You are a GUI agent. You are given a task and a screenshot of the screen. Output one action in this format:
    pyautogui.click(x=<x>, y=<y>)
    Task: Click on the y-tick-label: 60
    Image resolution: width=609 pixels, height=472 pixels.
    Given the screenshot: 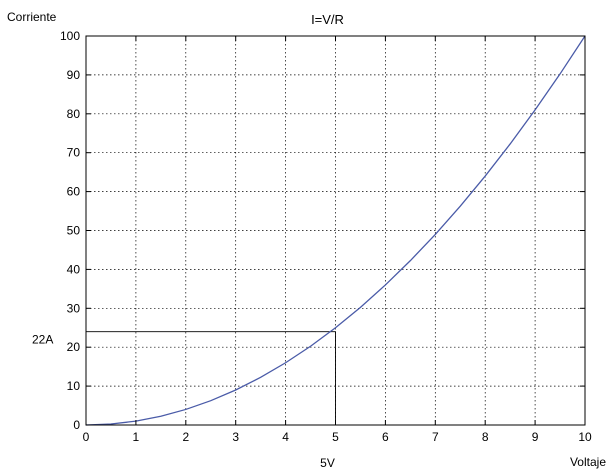 What is the action you would take?
    pyautogui.click(x=74, y=192)
    